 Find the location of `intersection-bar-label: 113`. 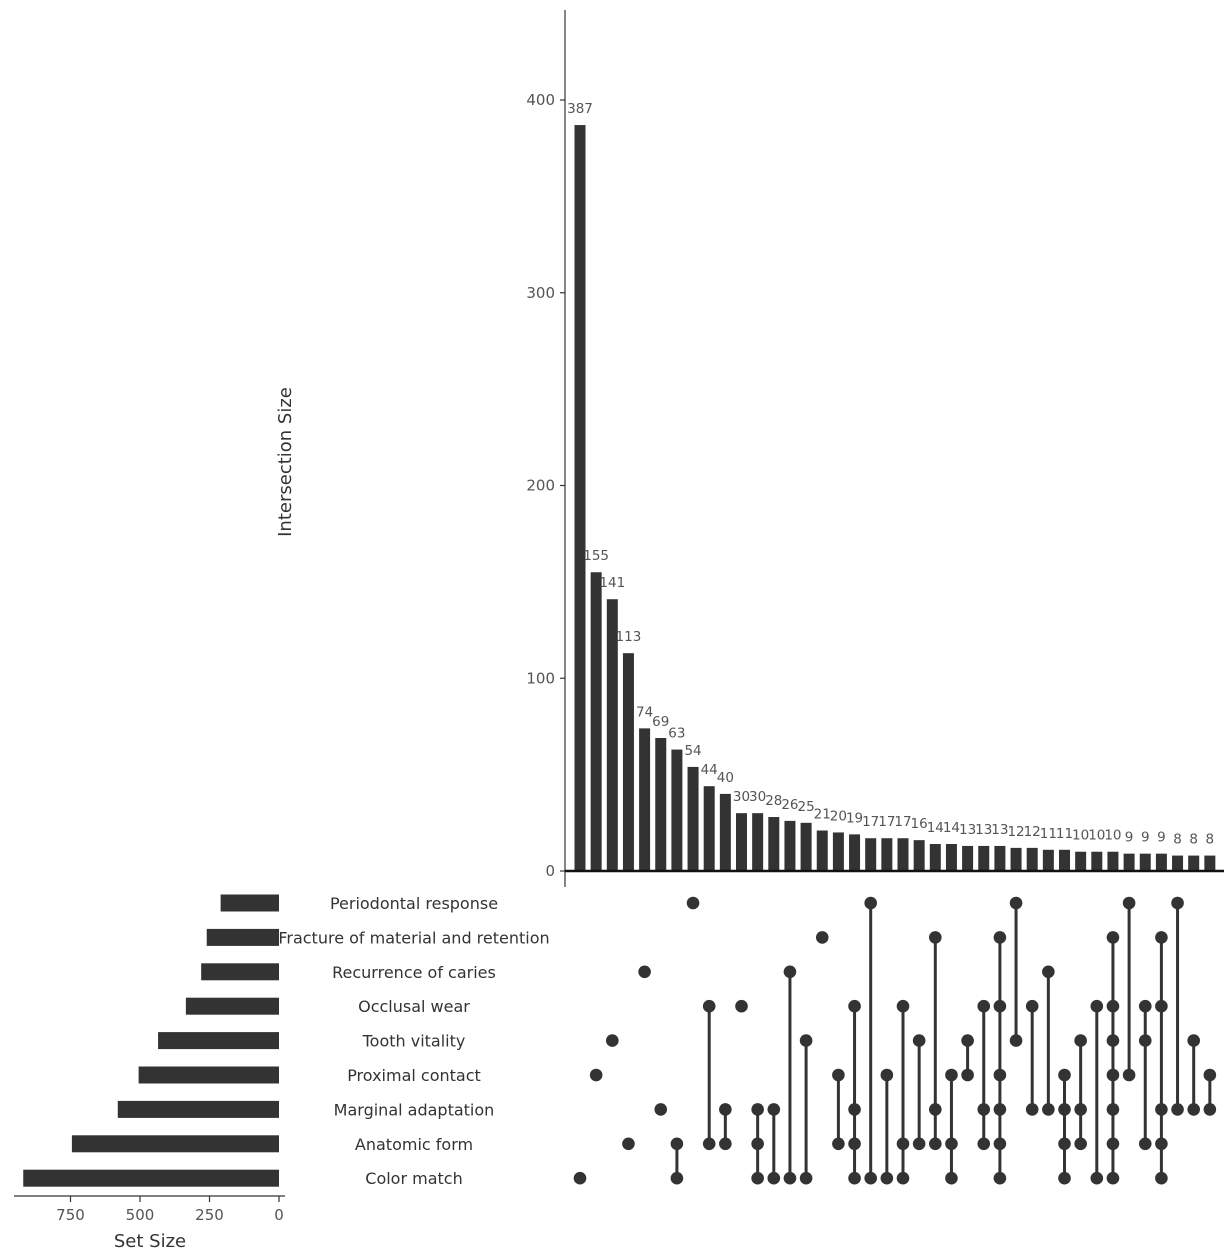

intersection-bar-label: 113 is located at coordinates (629, 637).